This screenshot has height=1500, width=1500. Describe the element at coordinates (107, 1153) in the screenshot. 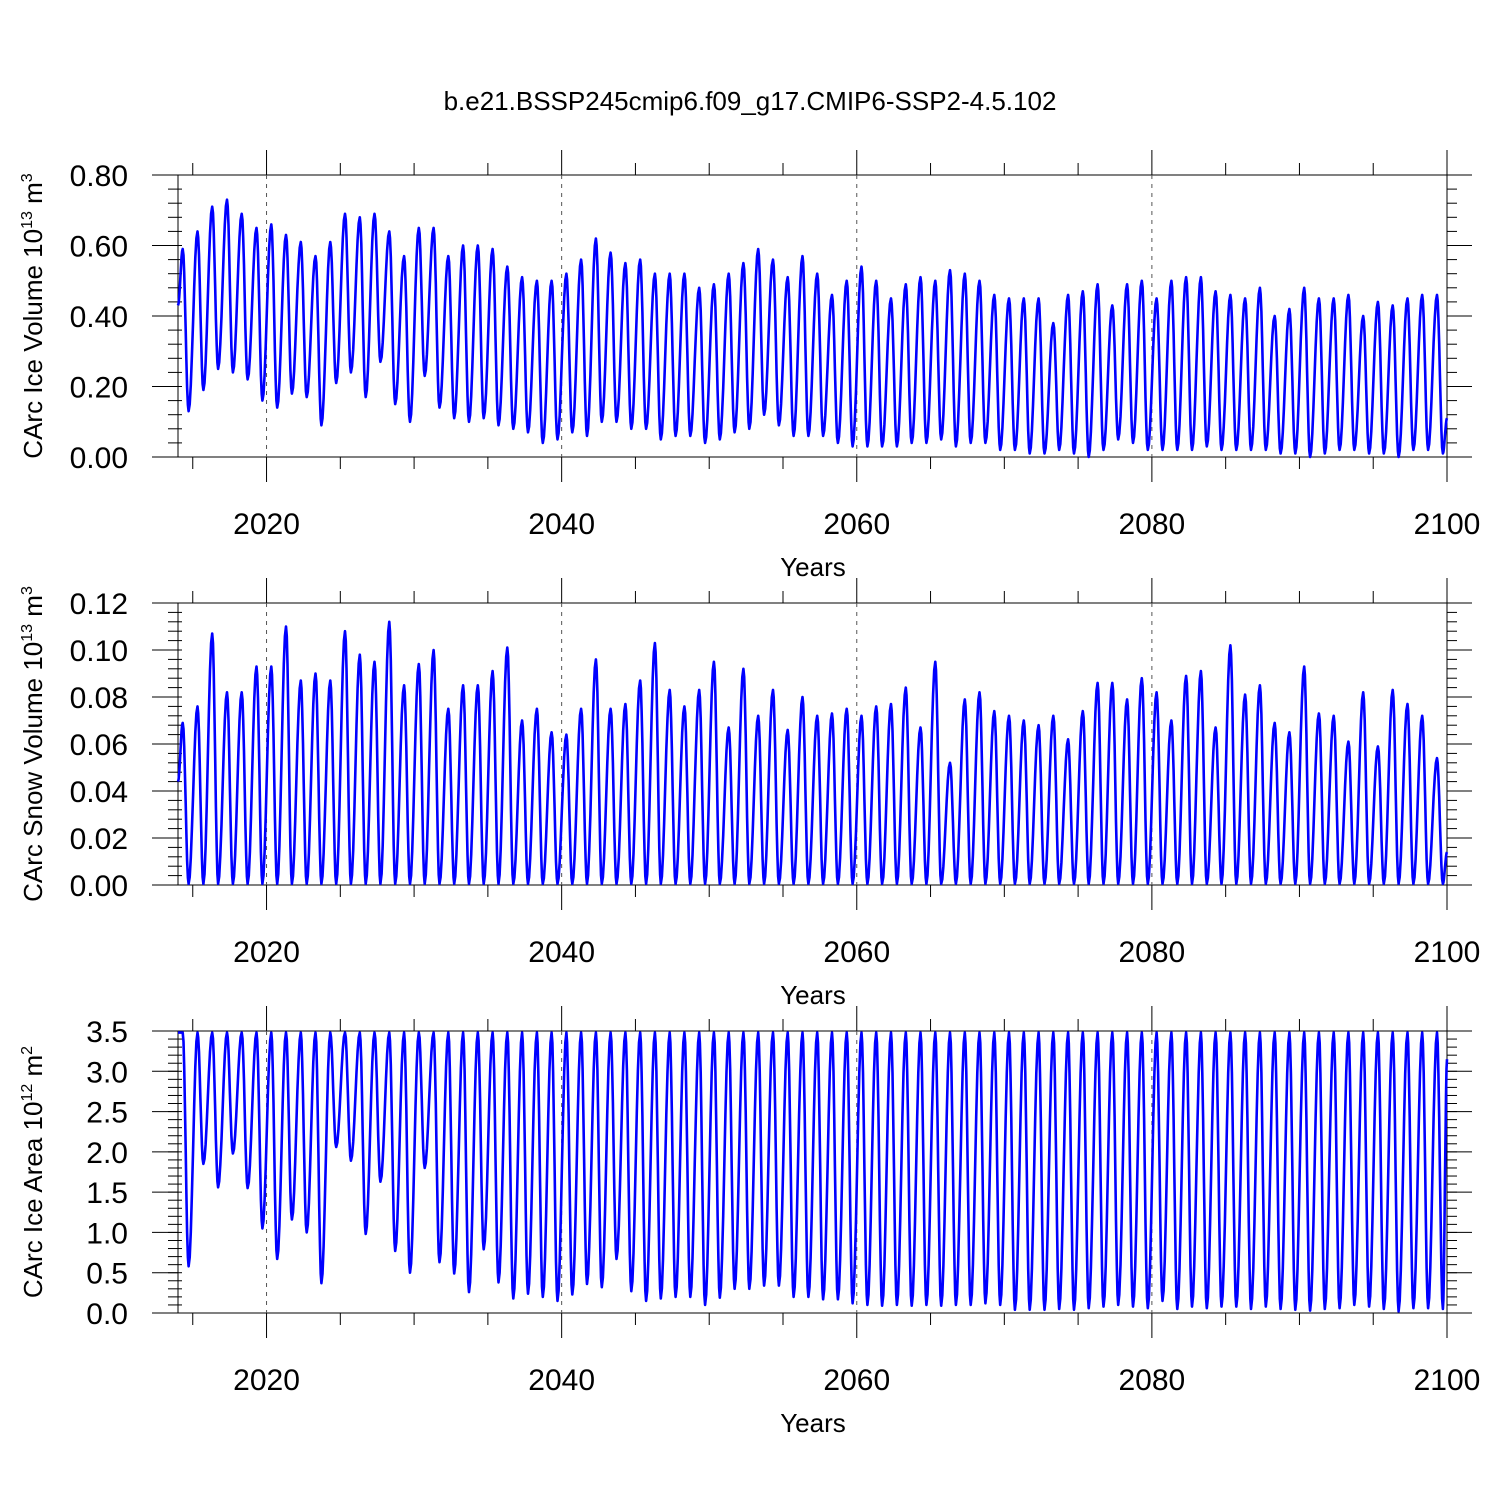

I see `y-tick-label: 2.0` at that location.